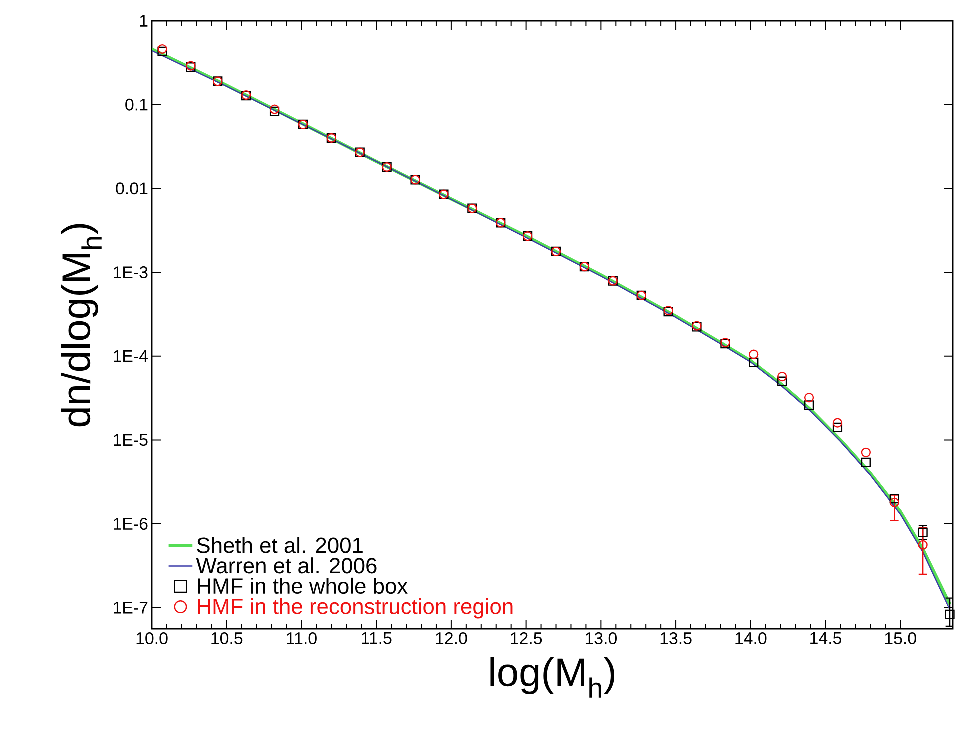 The image size is (979, 745). I want to click on y-tick-label: 1E-4, so click(131, 356).